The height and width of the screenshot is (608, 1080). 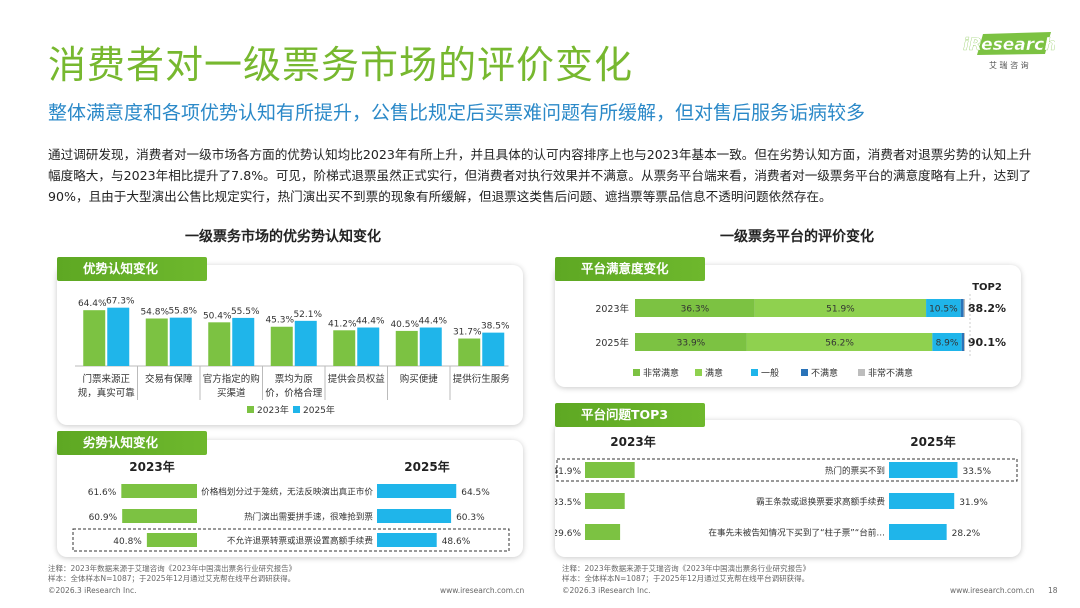 I want to click on seg-label-2-0: 10.5%, so click(x=943, y=310).